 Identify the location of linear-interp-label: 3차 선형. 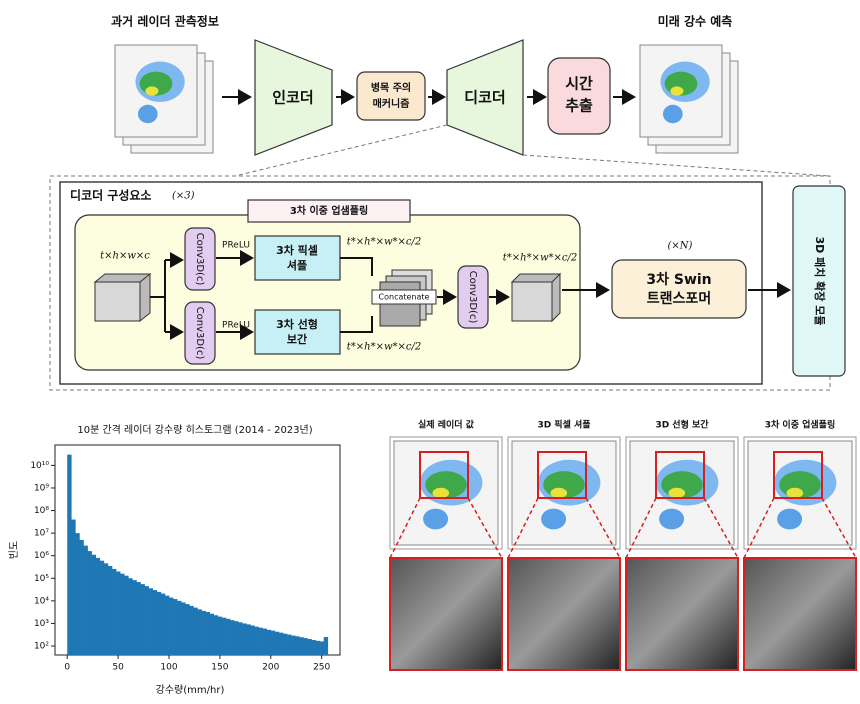
(297, 324).